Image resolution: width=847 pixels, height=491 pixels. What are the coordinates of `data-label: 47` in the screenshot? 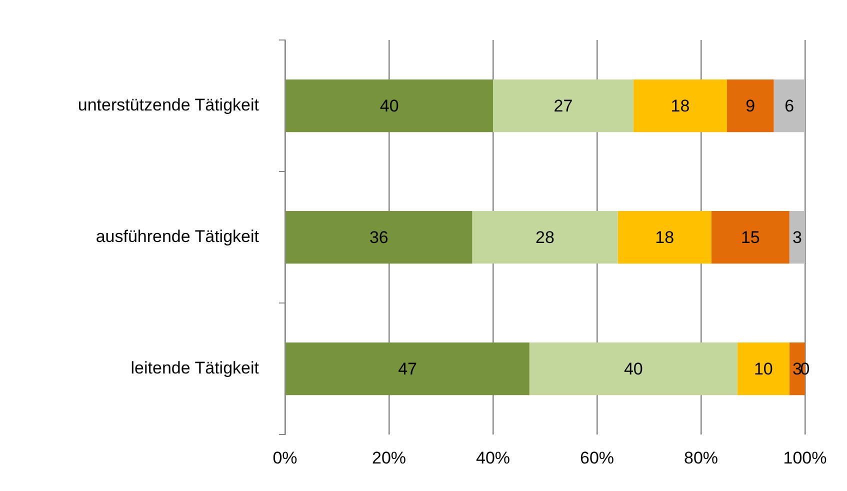 It's located at (407, 369).